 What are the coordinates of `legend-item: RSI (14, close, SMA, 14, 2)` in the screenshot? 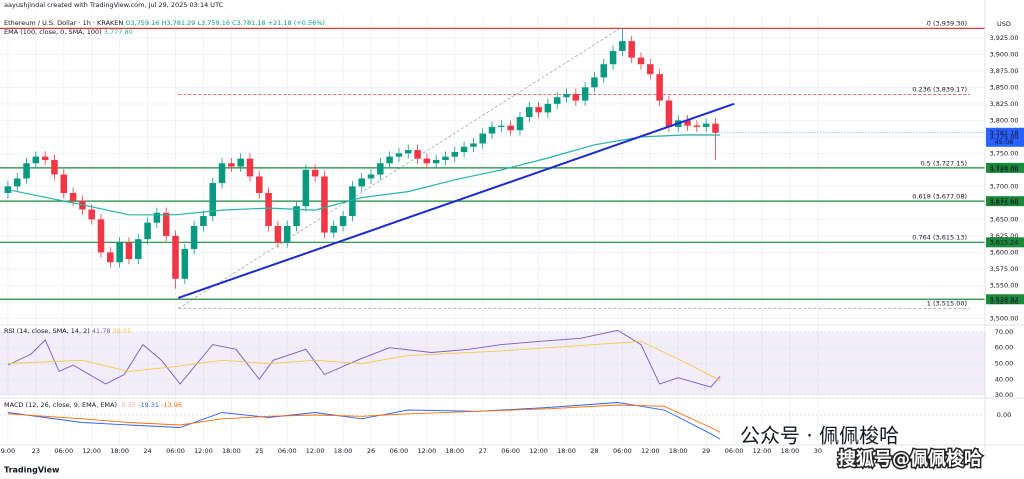 It's located at (47, 331).